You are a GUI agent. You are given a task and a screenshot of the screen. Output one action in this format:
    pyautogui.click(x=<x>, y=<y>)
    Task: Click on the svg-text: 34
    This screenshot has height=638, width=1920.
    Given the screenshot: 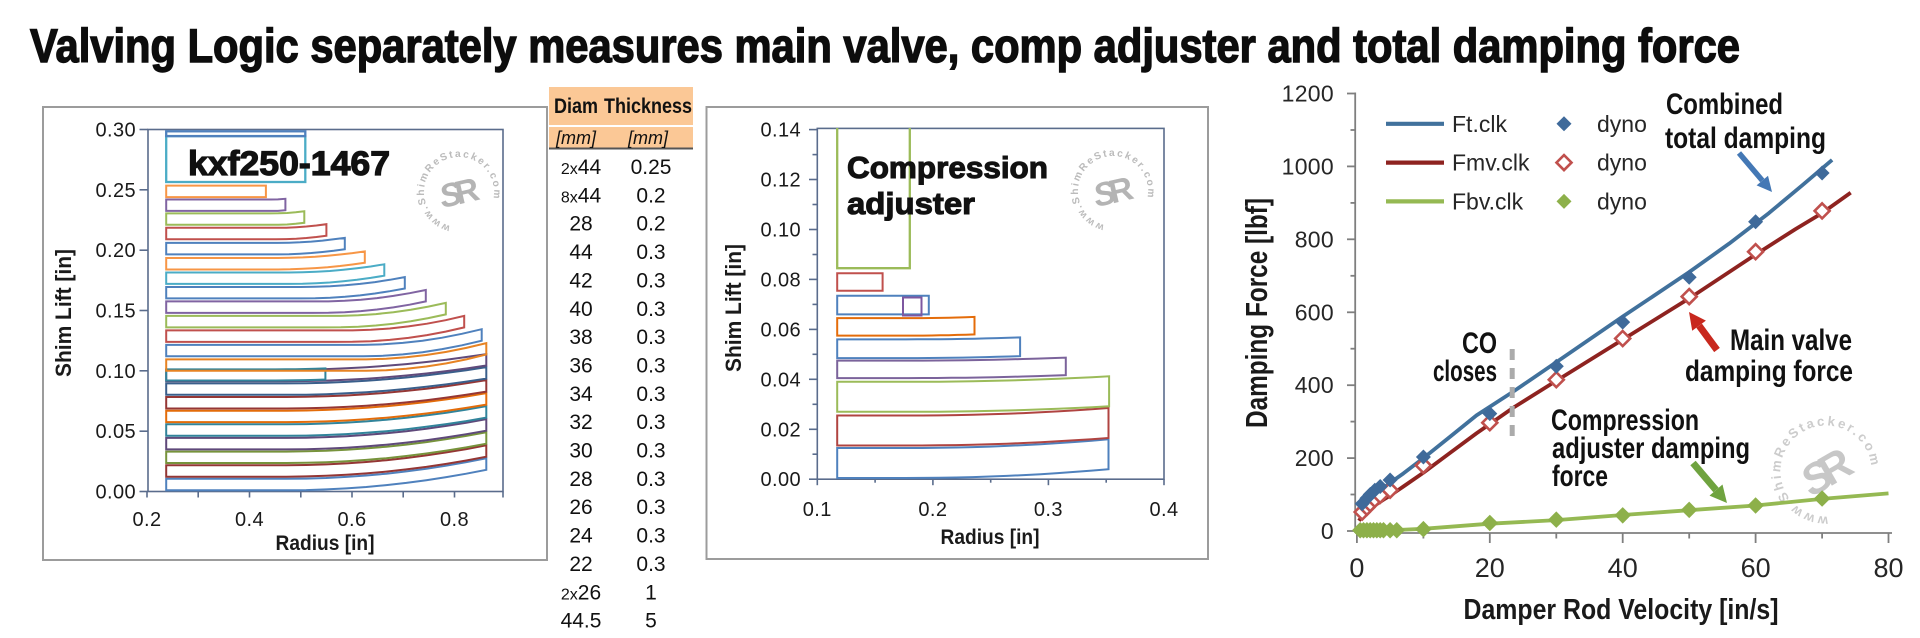 What is the action you would take?
    pyautogui.click(x=581, y=394)
    